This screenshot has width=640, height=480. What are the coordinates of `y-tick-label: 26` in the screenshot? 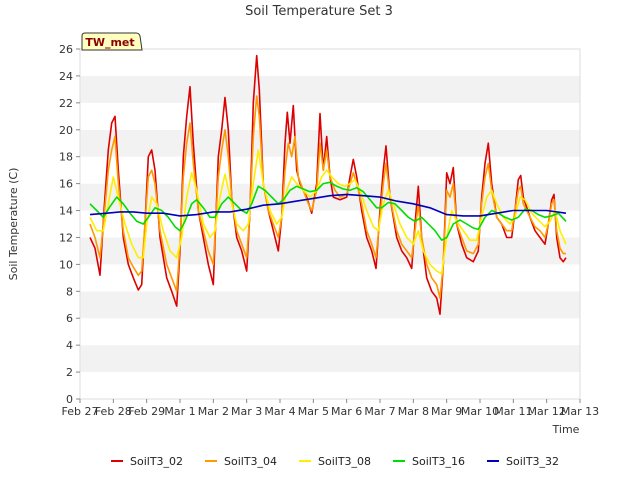 It's located at (66, 49).